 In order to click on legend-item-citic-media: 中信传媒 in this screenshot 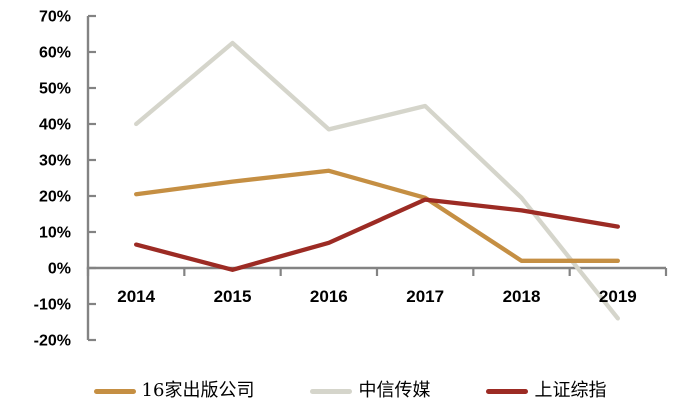, I will do `click(370, 391)`.